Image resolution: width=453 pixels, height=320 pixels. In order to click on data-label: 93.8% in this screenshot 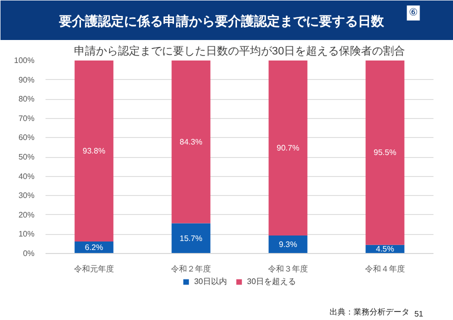, I will do `click(94, 151)`.